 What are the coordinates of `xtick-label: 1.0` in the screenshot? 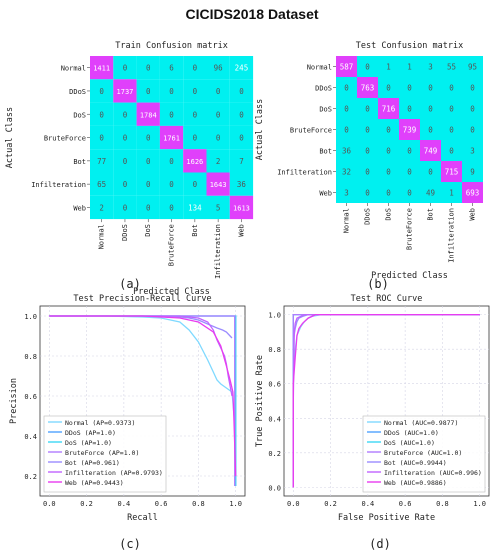 It's located at (235, 504).